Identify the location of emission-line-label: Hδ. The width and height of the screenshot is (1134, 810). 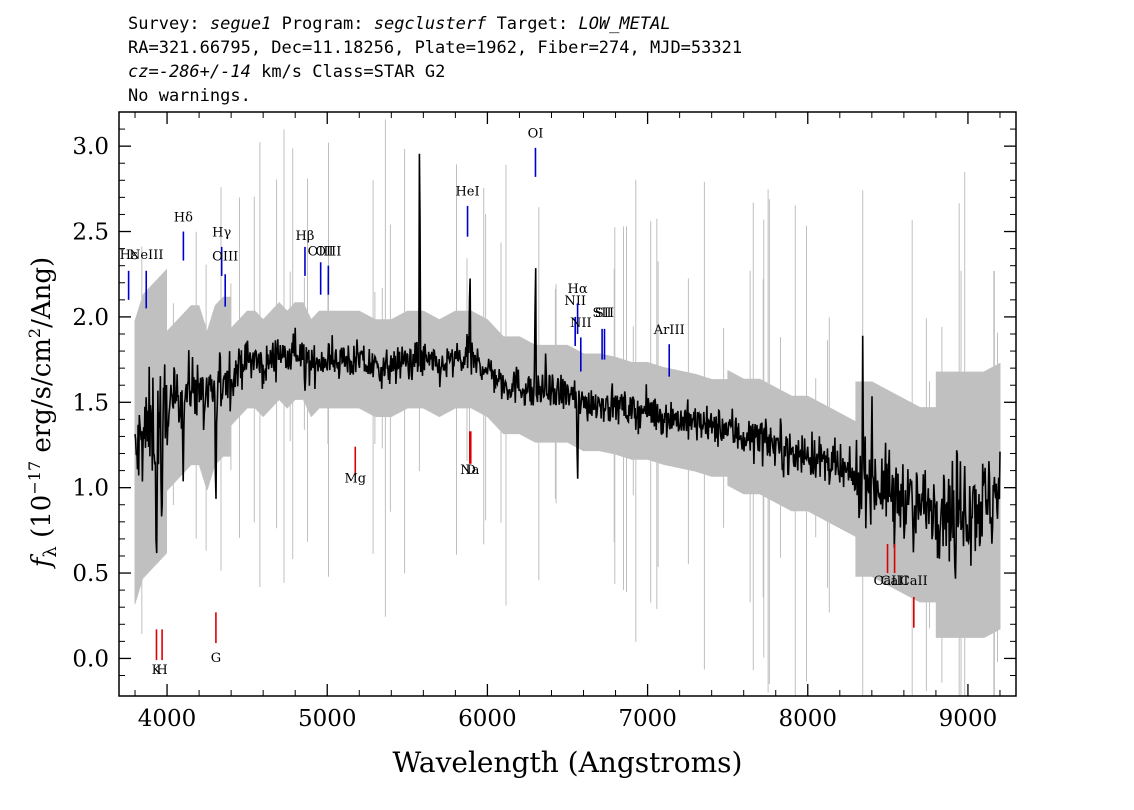
(183, 217).